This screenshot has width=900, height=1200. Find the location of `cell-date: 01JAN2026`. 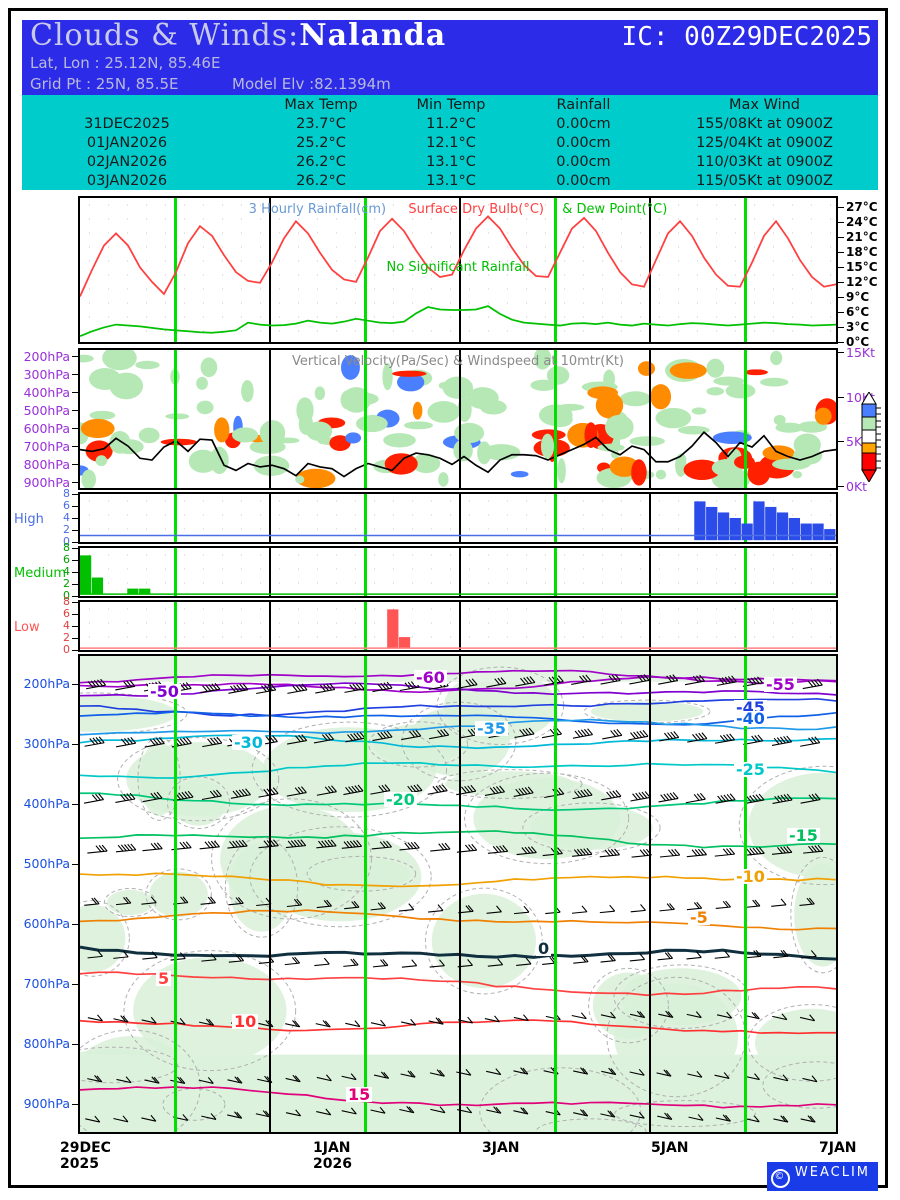

cell-date: 01JAN2026 is located at coordinates (127, 143).